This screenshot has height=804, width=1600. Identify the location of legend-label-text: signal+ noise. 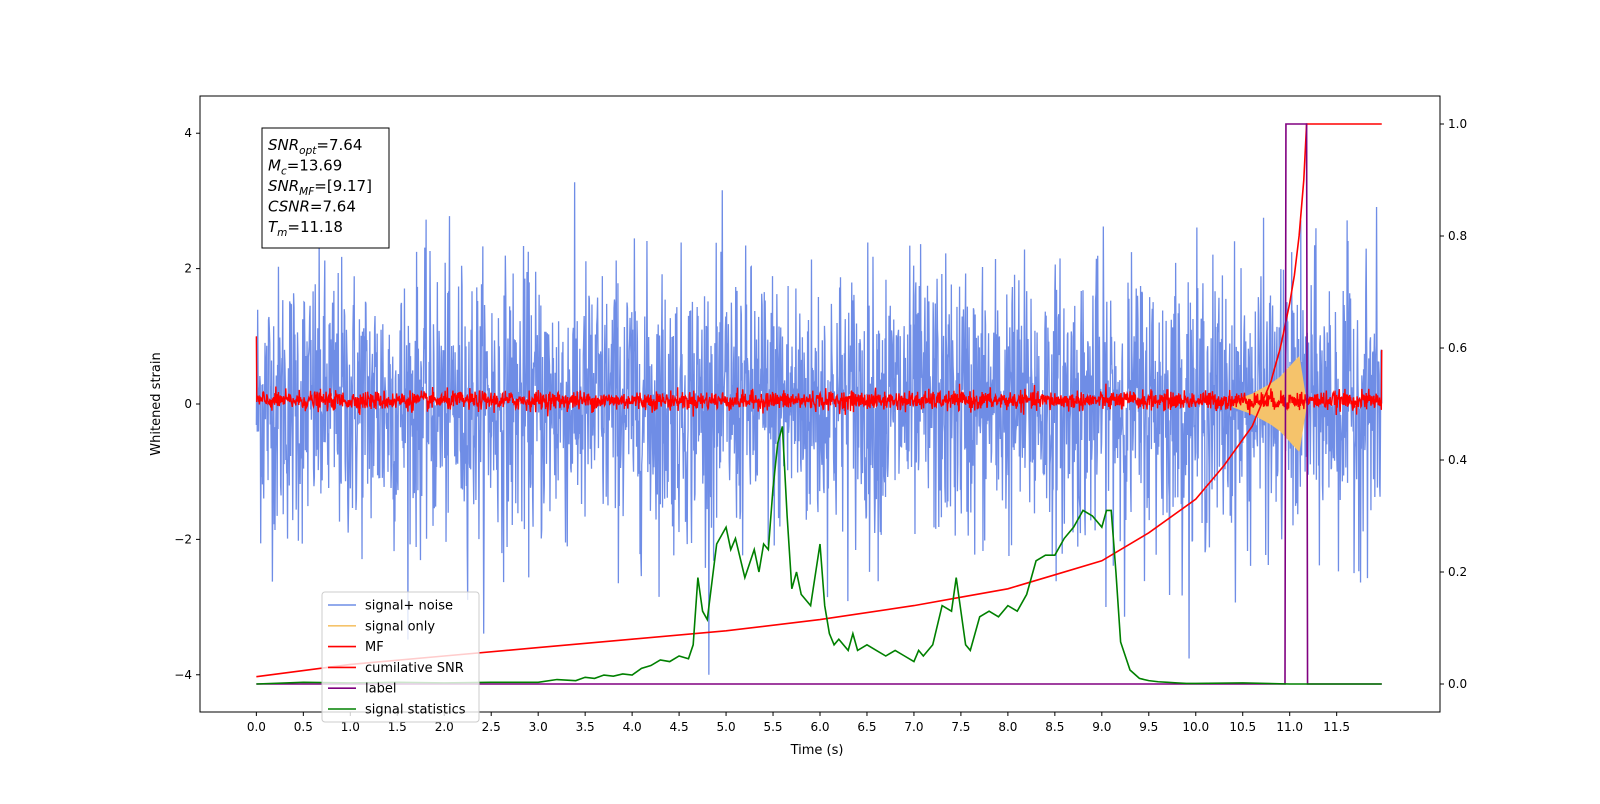
(409, 606).